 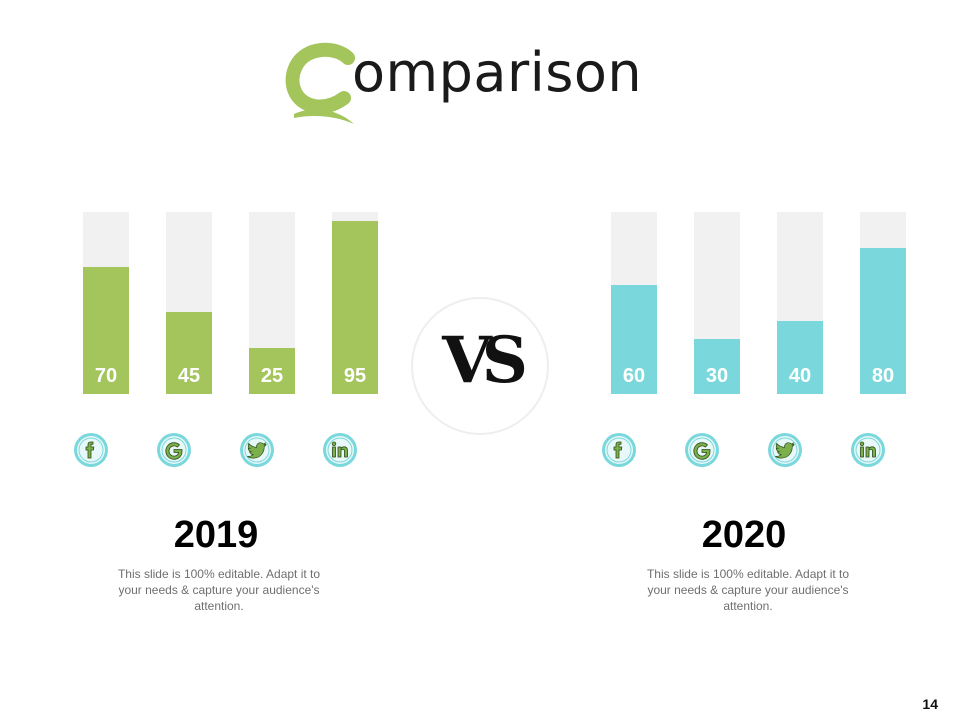 I want to click on bar-value-label: 95, so click(x=355, y=376).